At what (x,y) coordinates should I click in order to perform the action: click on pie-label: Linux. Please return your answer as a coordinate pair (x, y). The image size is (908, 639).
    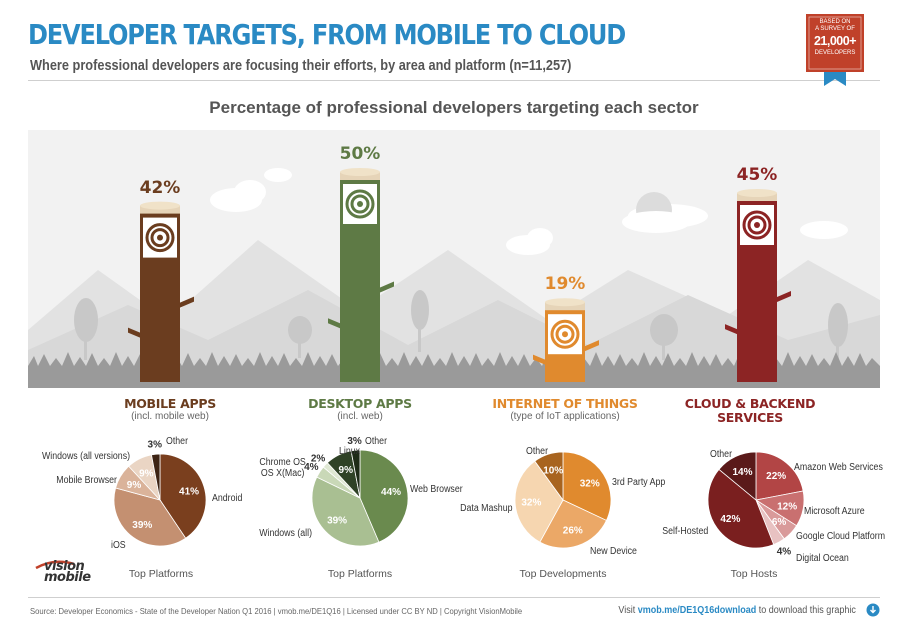
    Looking at the image, I should click on (350, 451).